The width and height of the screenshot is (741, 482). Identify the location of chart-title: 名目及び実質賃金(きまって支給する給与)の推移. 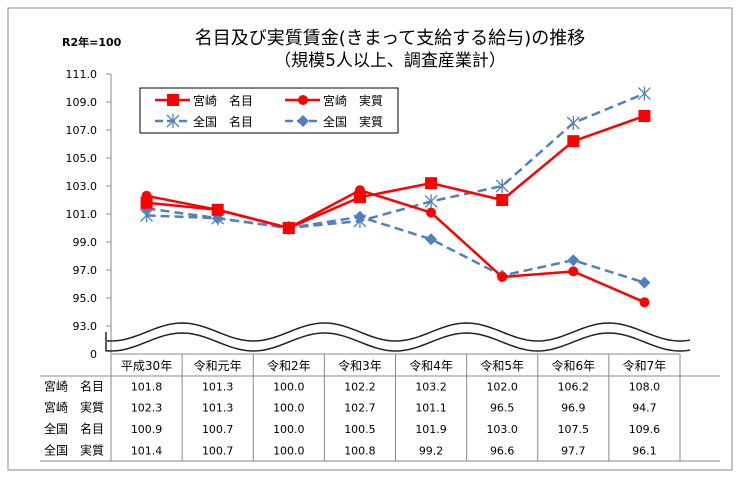
(390, 38).